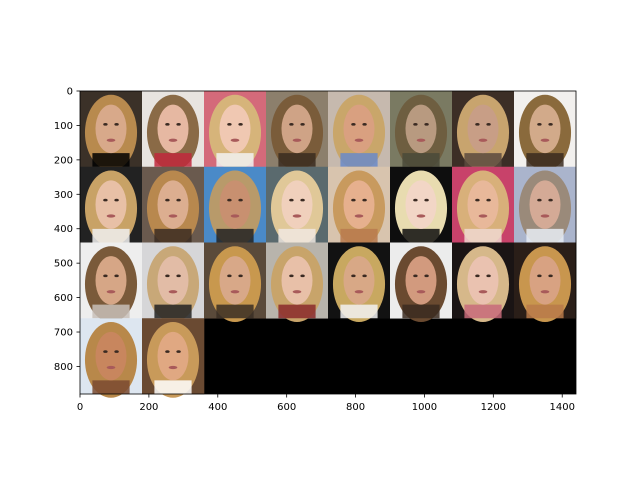 The width and height of the screenshot is (640, 480). I want to click on x-tick-label: 0, so click(80, 407).